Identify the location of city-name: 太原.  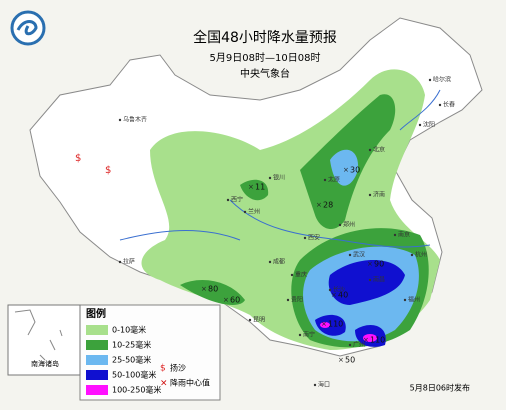
(334, 180).